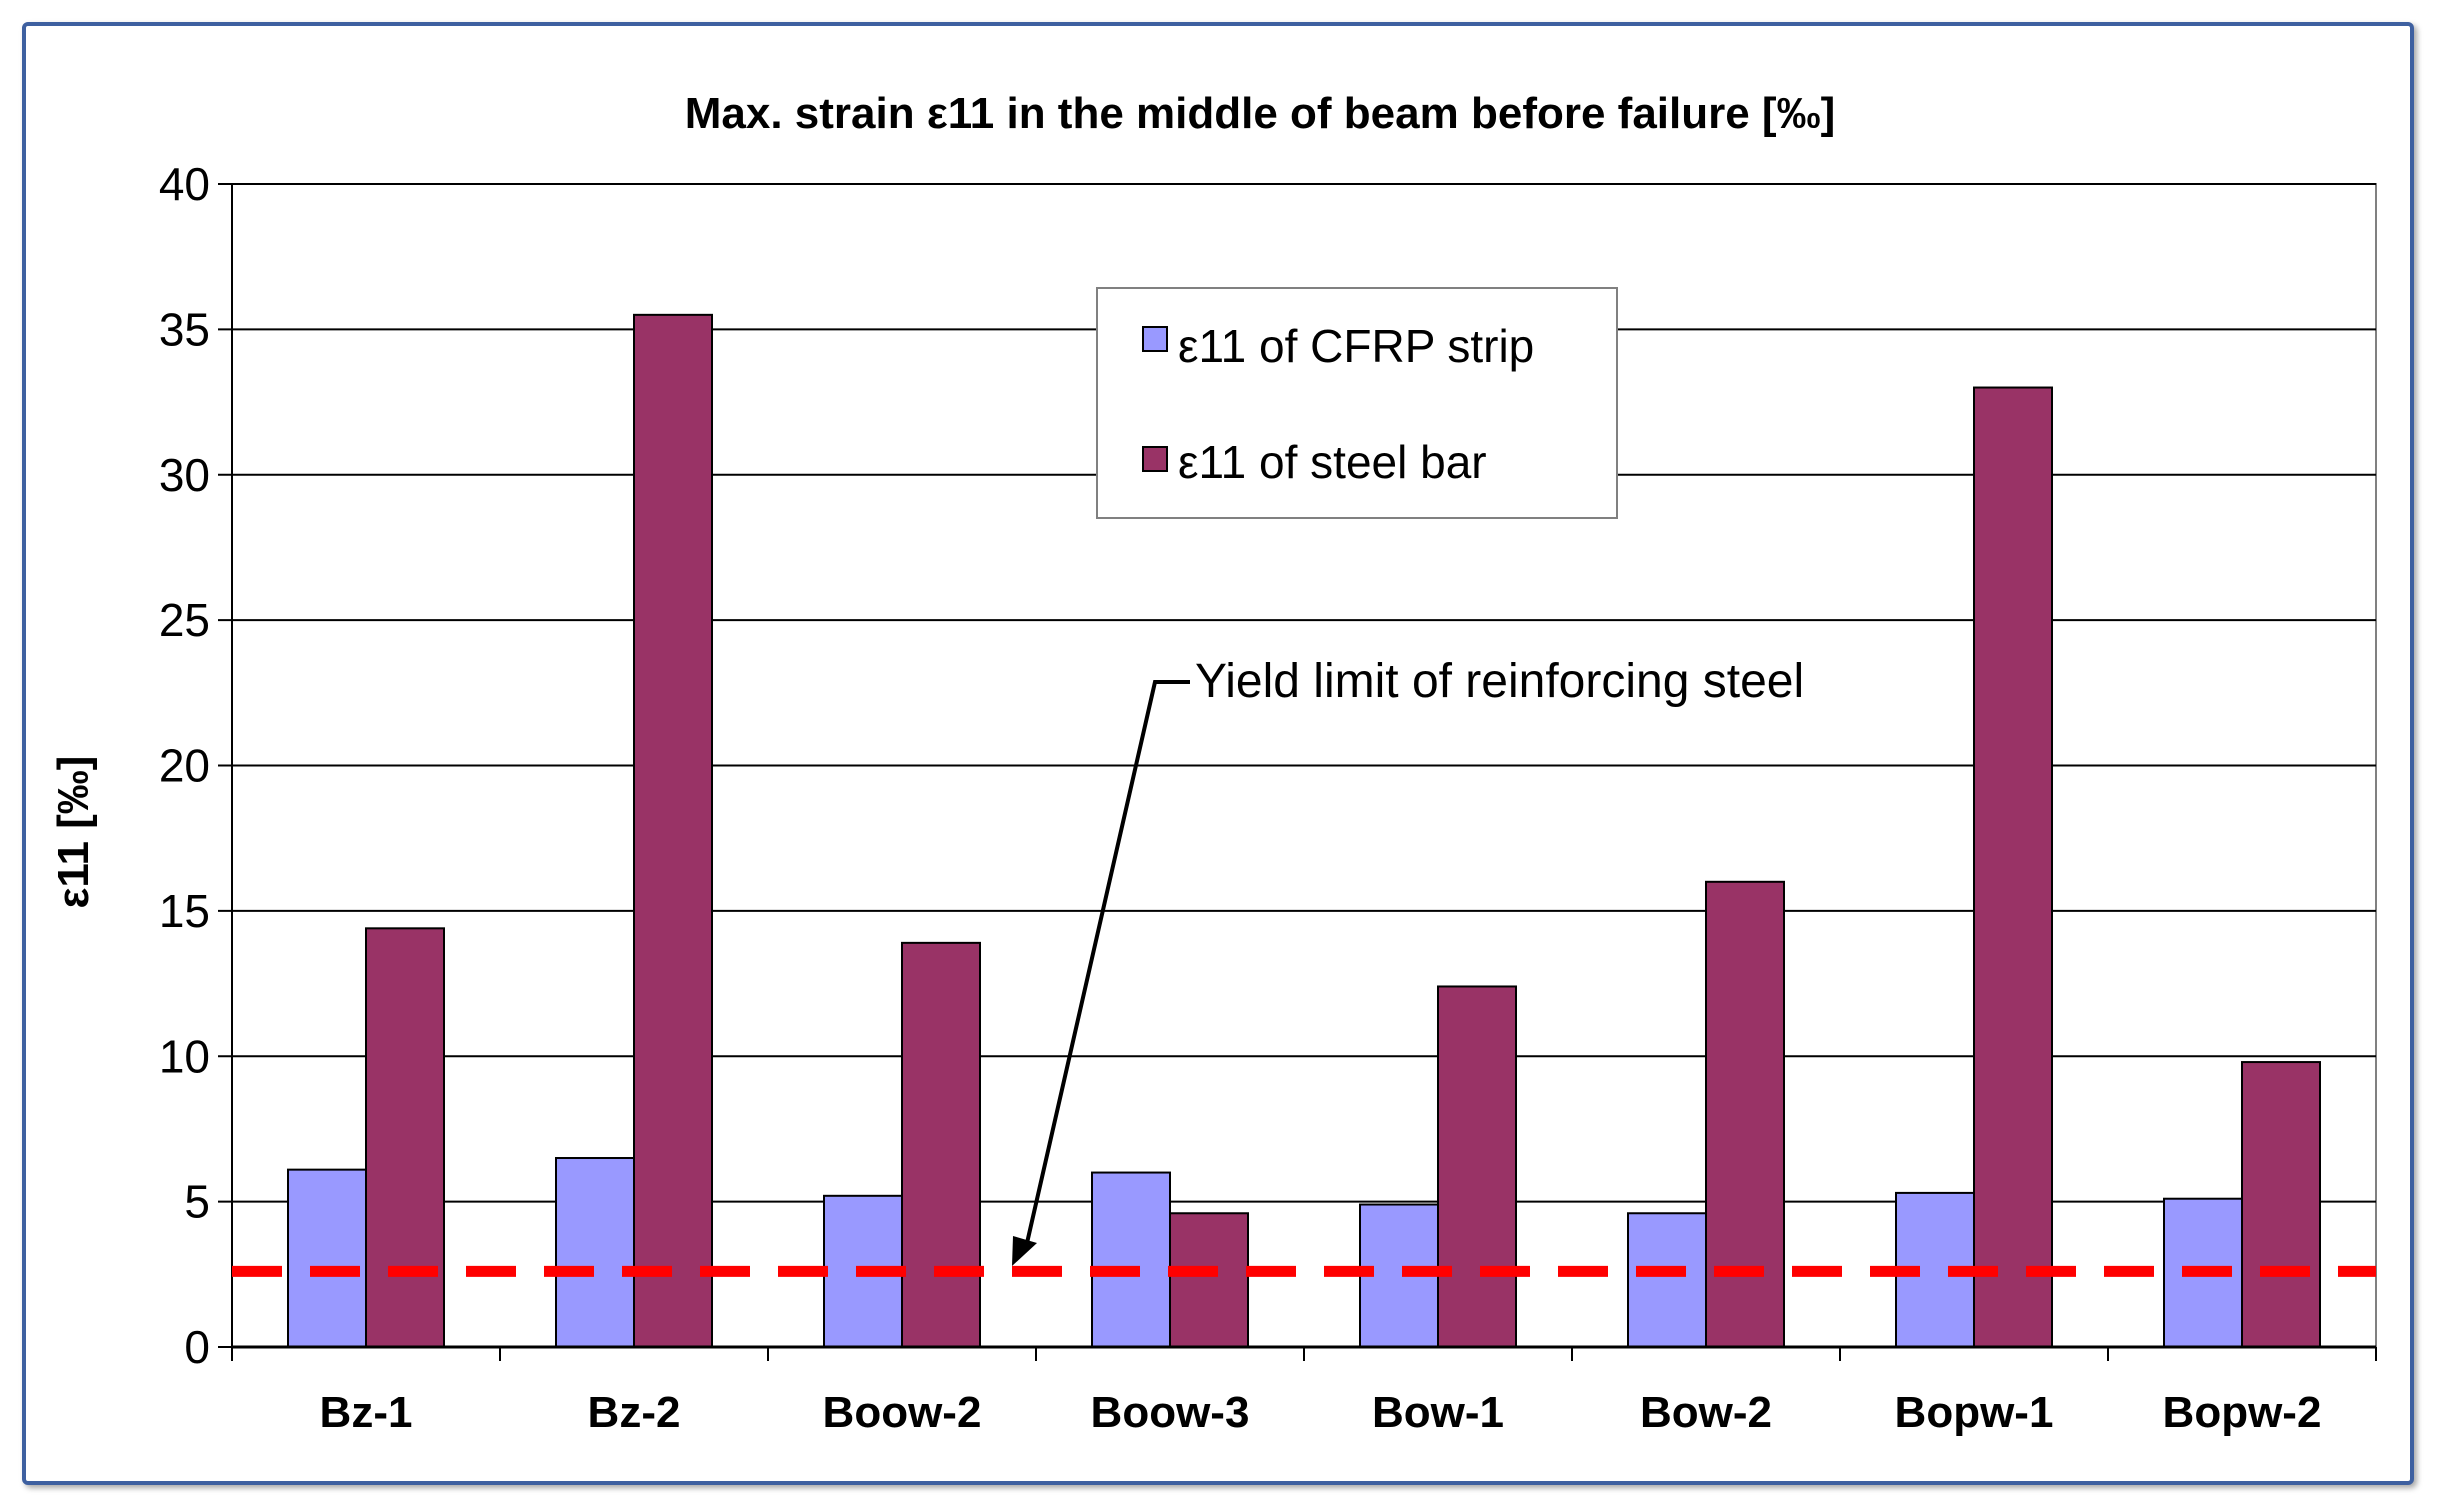 The height and width of the screenshot is (1506, 2440). What do you see at coordinates (184, 766) in the screenshot?
I see `y-tick-label: 20` at bounding box center [184, 766].